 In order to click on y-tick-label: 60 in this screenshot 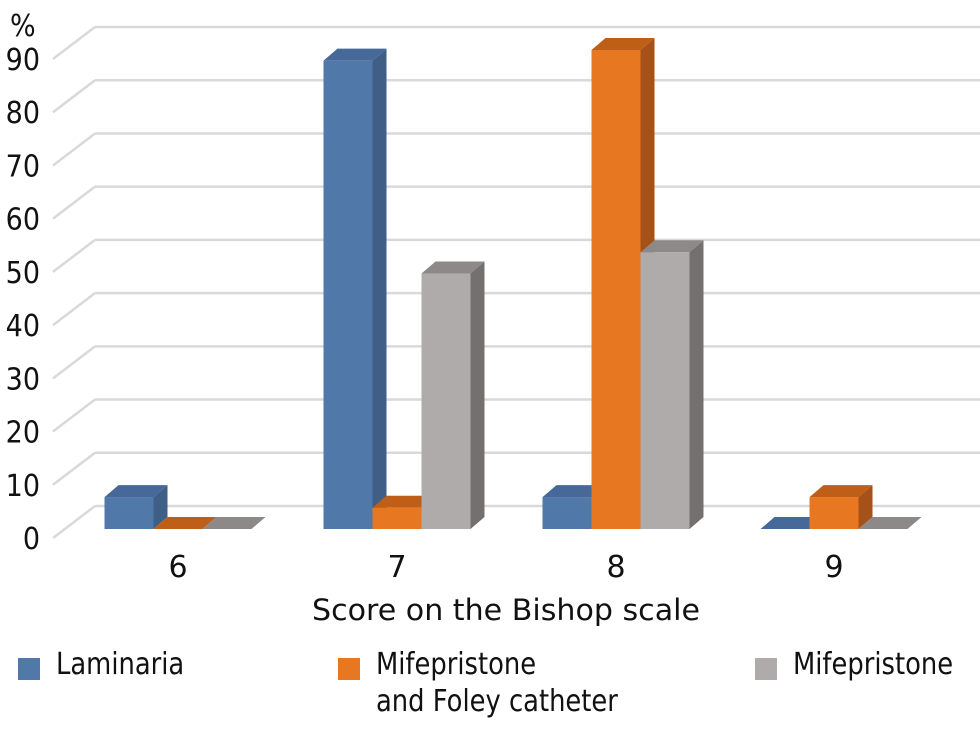, I will do `click(23, 220)`.